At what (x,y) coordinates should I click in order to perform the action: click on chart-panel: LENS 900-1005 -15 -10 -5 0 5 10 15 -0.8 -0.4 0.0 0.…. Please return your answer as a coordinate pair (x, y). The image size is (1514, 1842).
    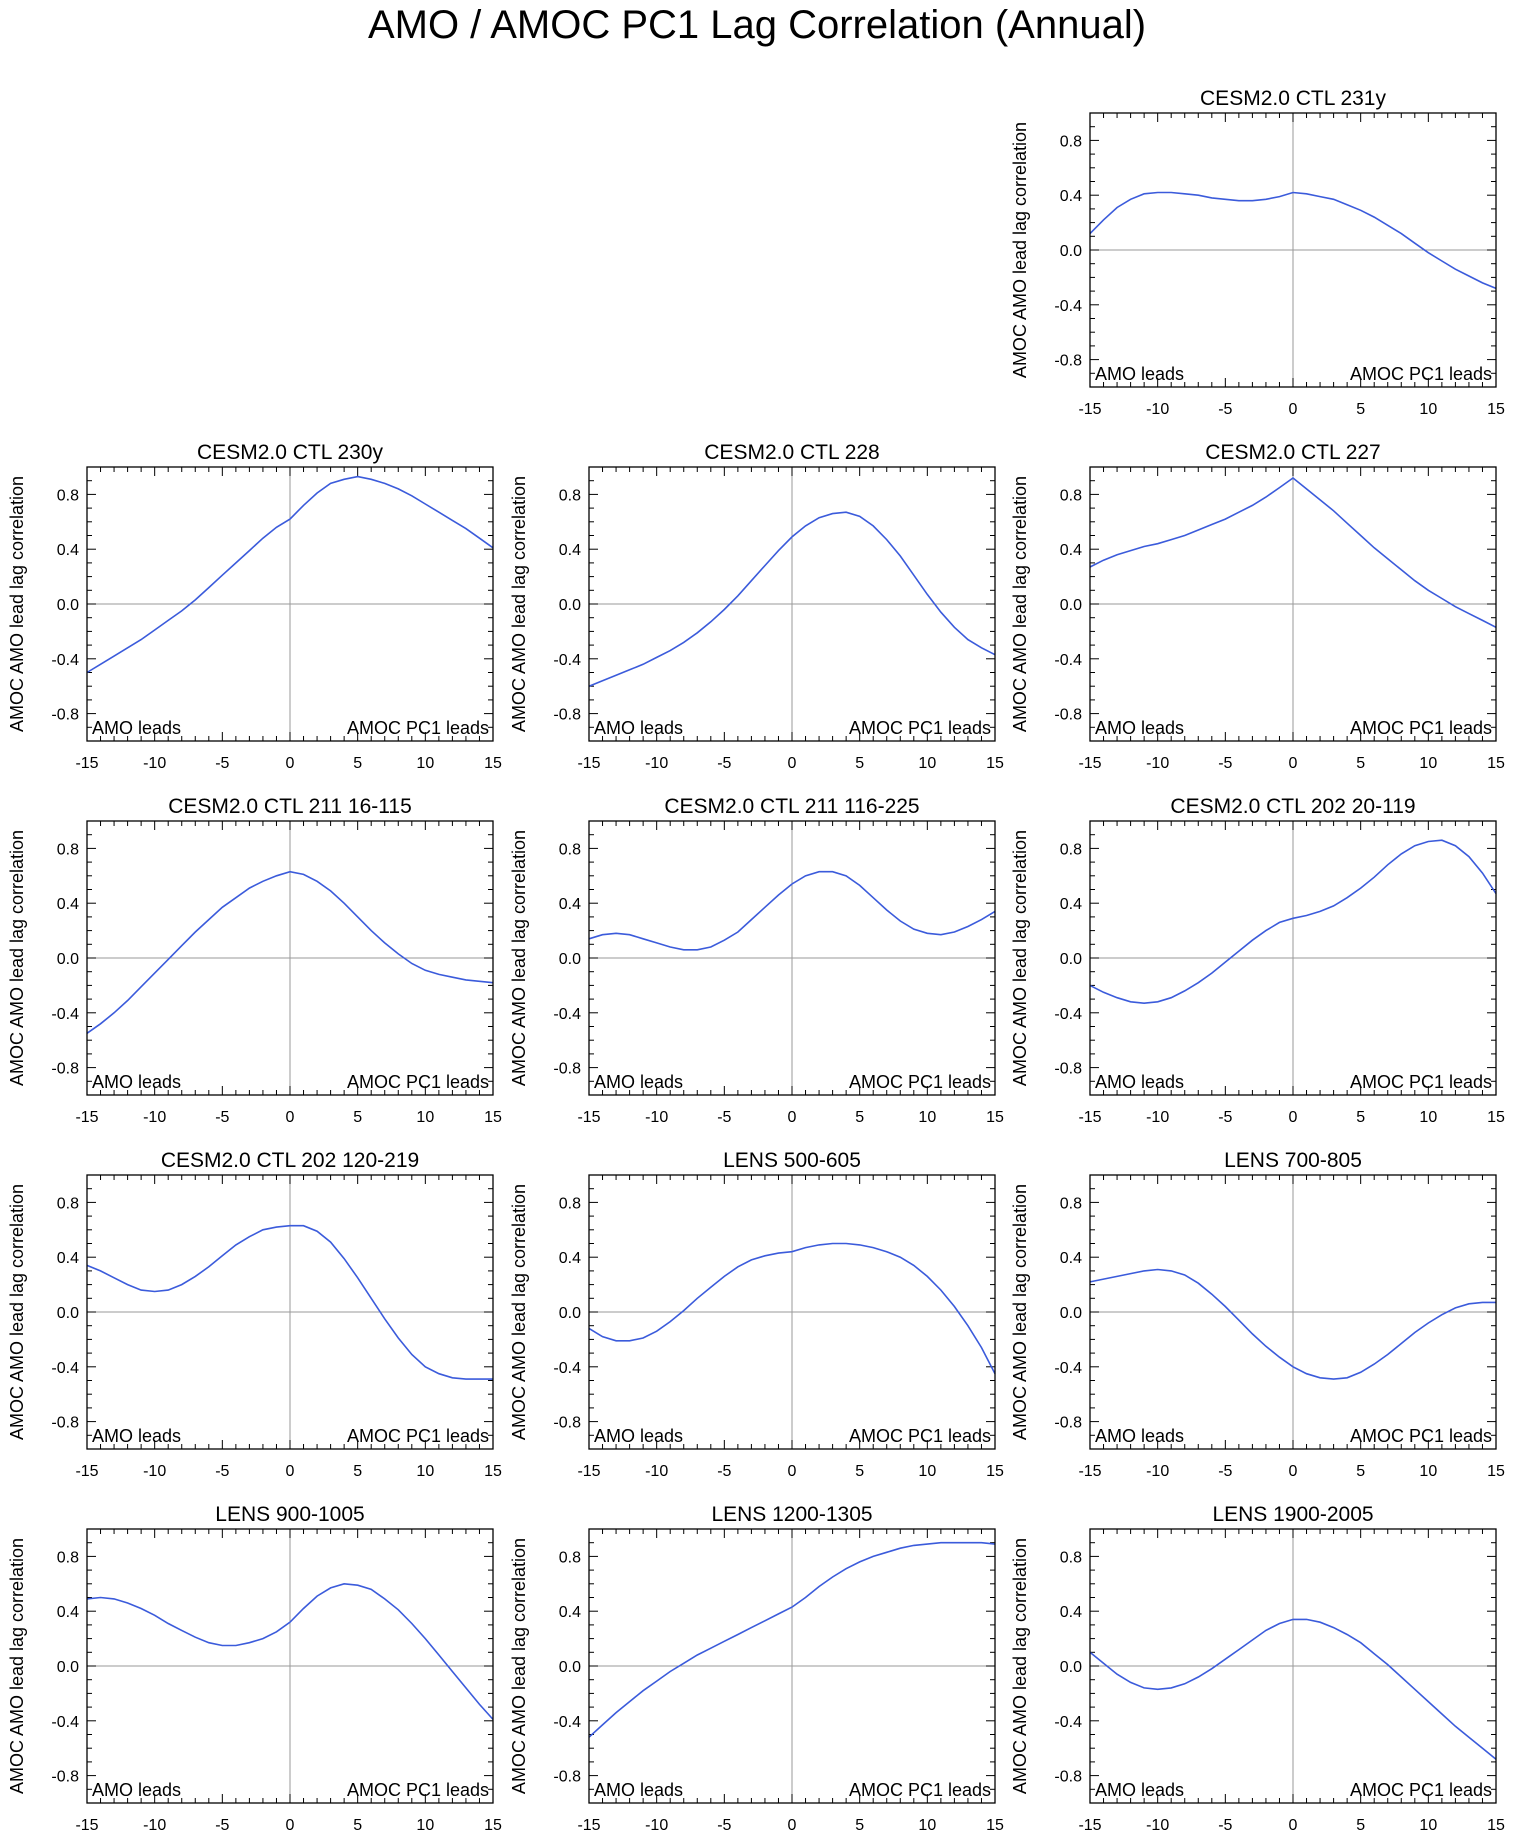
    Looking at the image, I should click on (254, 1668).